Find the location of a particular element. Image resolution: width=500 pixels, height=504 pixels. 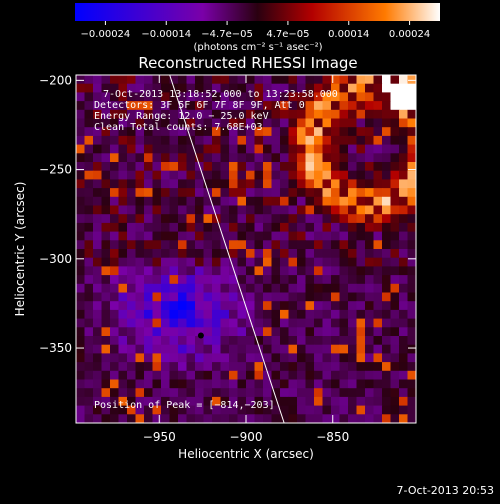

timestamp: 7-Oct-2013 20:53 is located at coordinates (445, 490).